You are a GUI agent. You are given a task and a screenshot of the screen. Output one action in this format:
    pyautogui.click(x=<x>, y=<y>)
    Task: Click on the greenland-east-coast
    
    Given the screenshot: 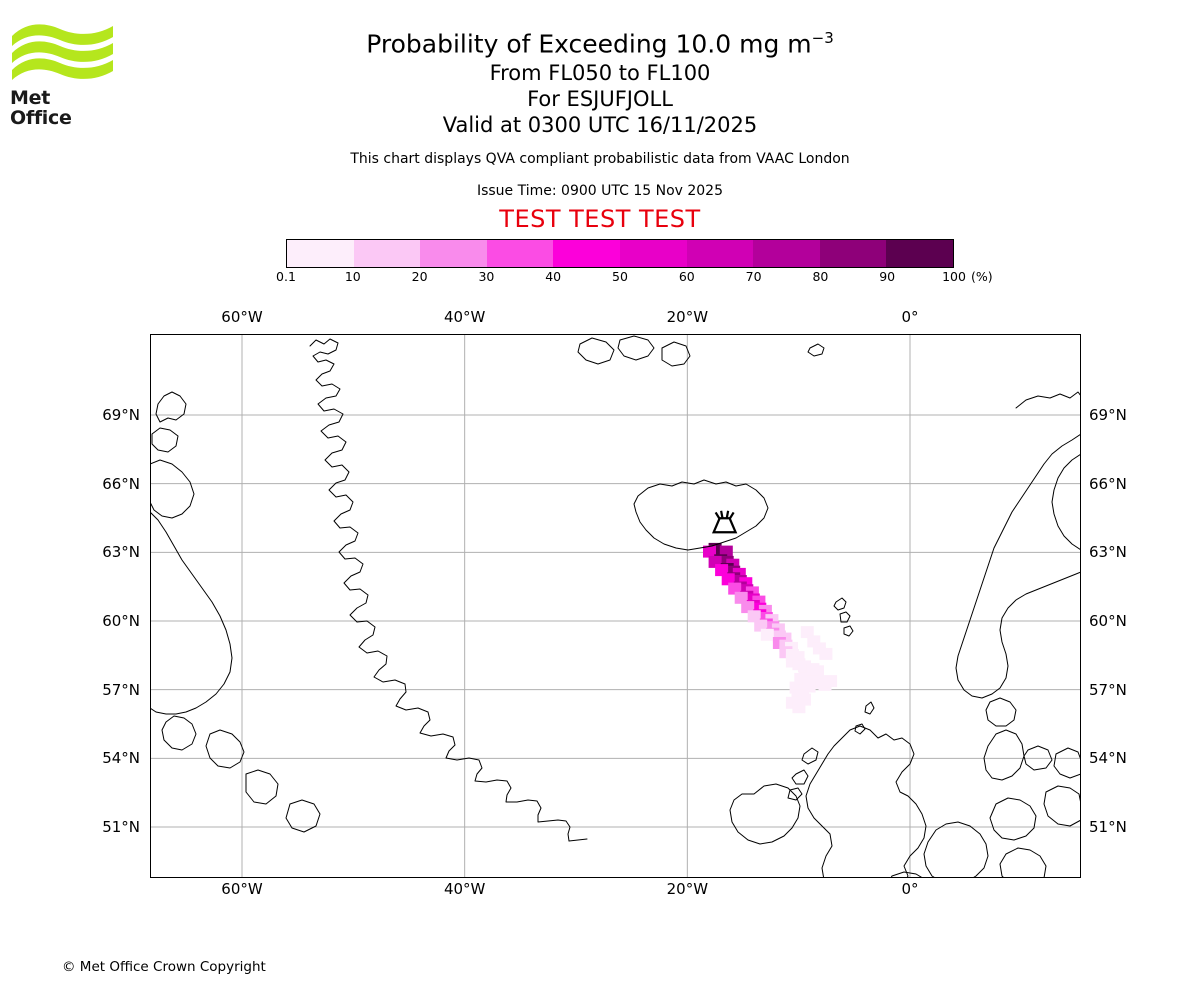 What is the action you would take?
    pyautogui.click(x=448, y=590)
    